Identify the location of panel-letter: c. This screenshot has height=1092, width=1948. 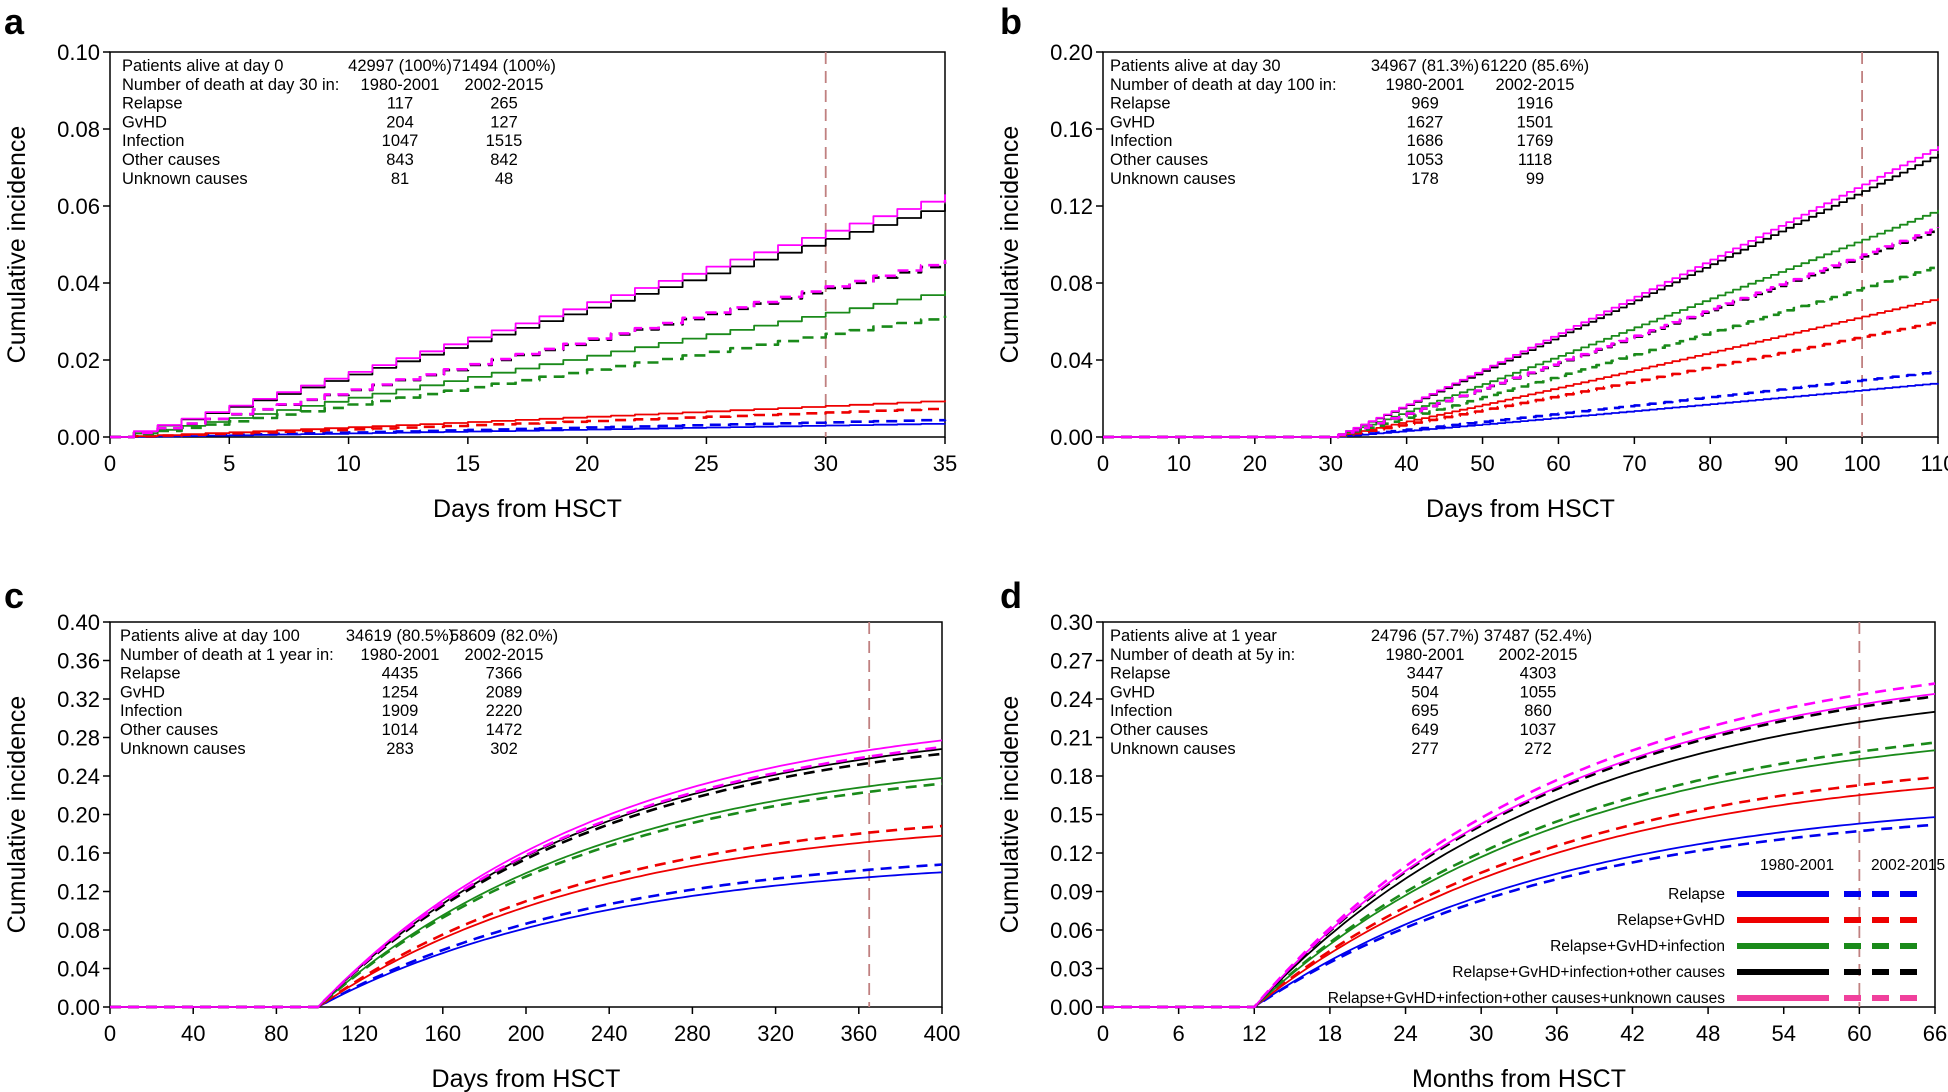
(14, 595).